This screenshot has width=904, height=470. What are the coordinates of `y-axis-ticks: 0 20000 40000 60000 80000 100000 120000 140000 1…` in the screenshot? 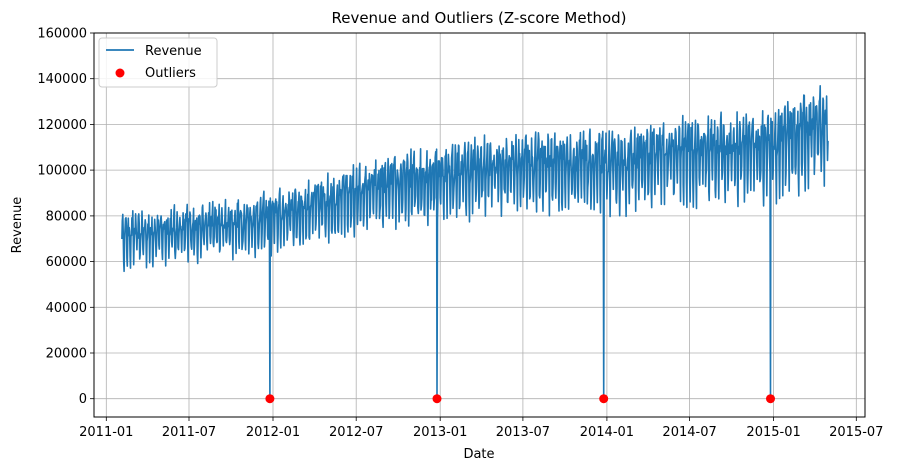 It's located at (65, 217).